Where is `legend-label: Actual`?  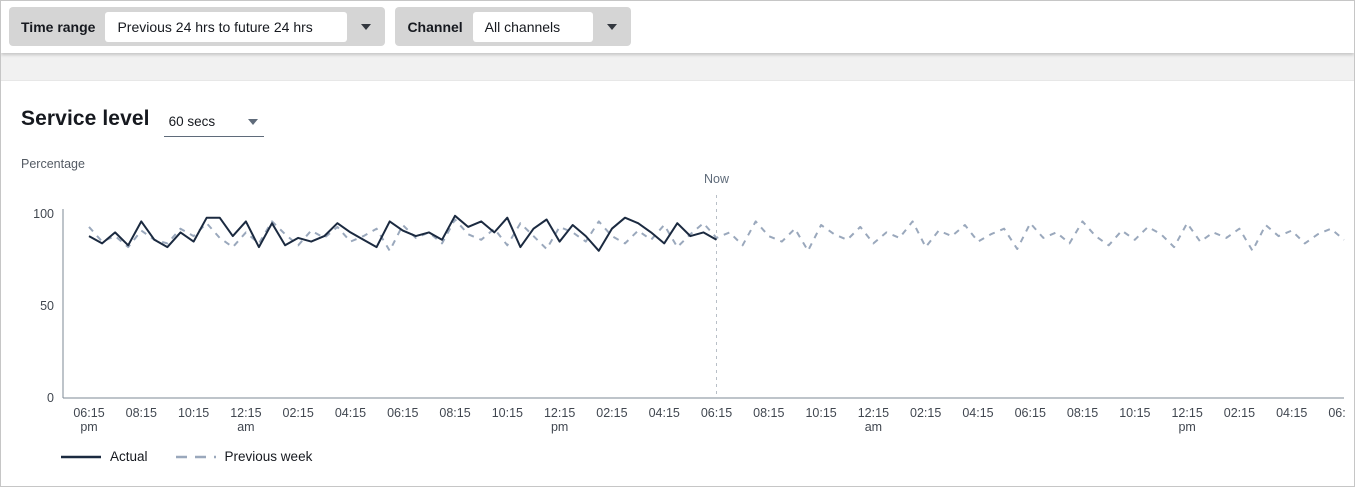
legend-label: Actual is located at coordinates (129, 456).